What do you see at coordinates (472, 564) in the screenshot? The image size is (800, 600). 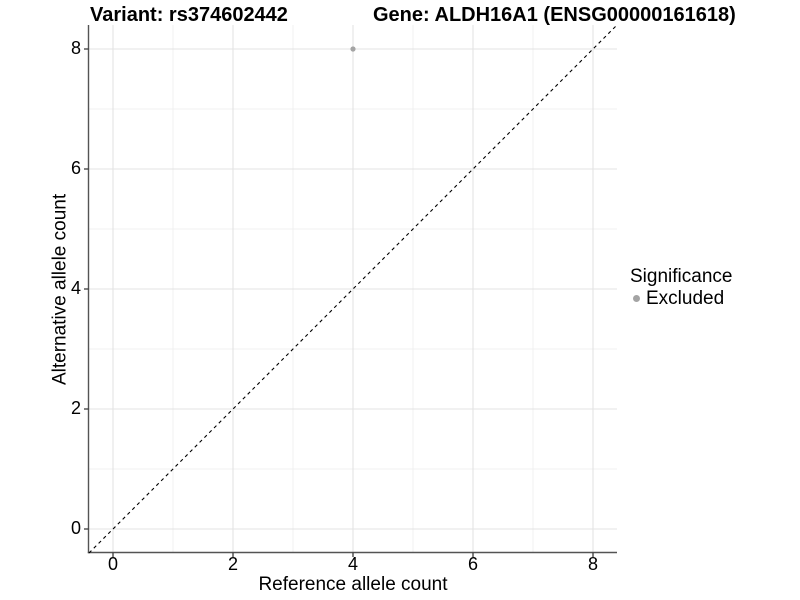 I see `x-tick-label: 6` at bounding box center [472, 564].